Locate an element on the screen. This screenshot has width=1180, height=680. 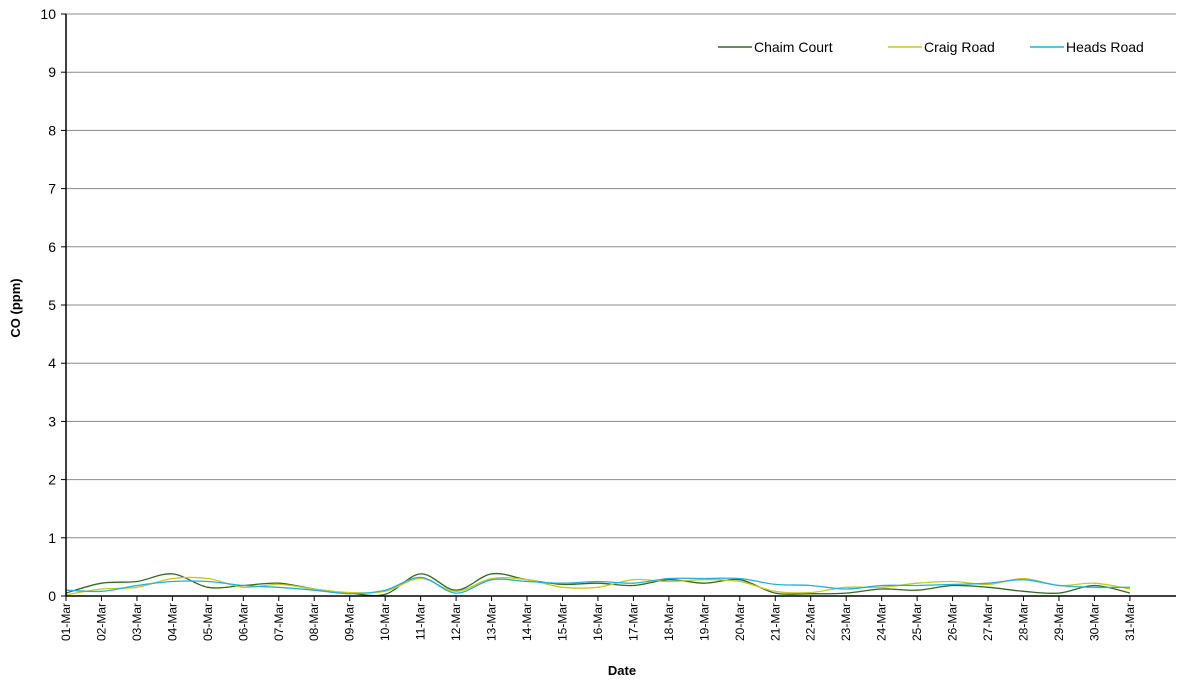
x-tick-label-11-Mar: 11-Mar is located at coordinates (421, 621).